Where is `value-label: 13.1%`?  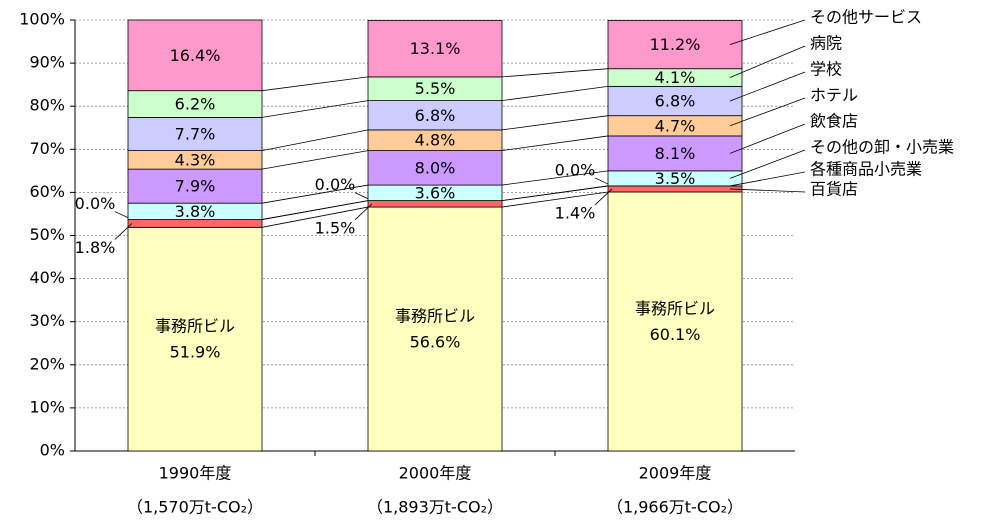
value-label: 13.1% is located at coordinates (435, 48).